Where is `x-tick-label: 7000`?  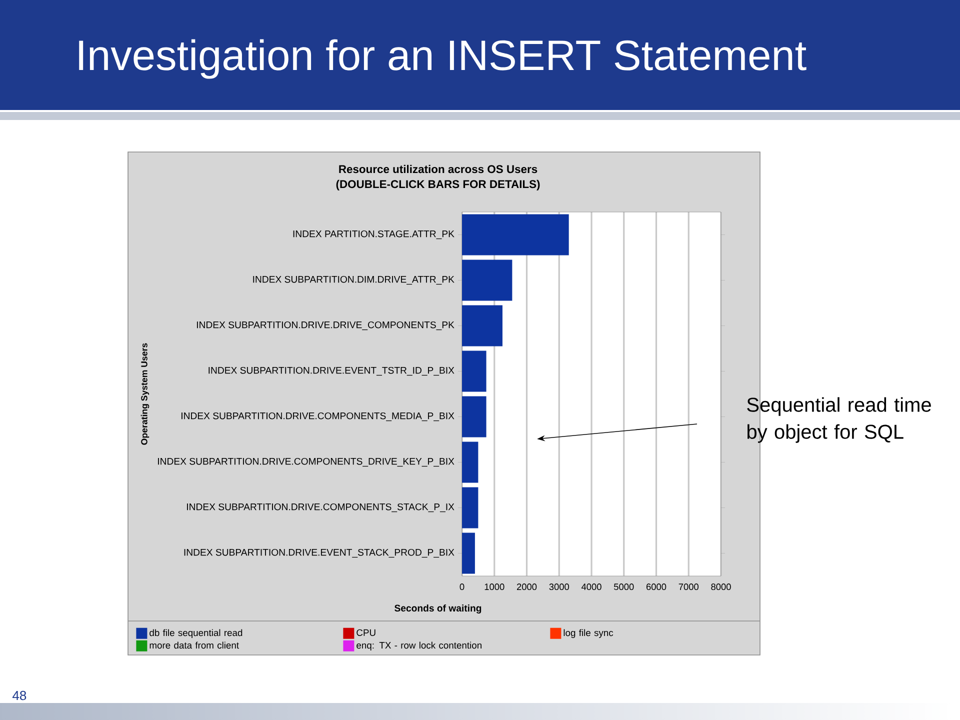 x-tick-label: 7000 is located at coordinates (688, 587).